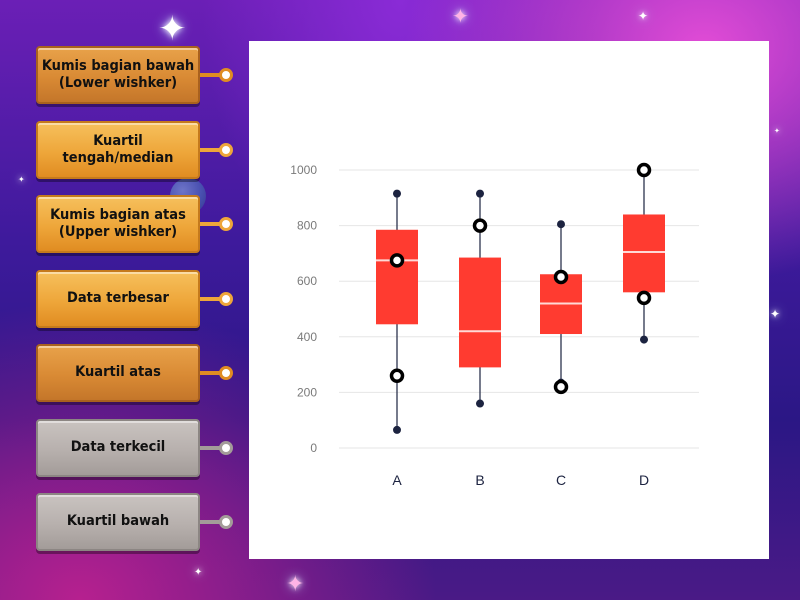  Describe the element at coordinates (307, 337) in the screenshot. I see `y-tick-label: 400` at that location.